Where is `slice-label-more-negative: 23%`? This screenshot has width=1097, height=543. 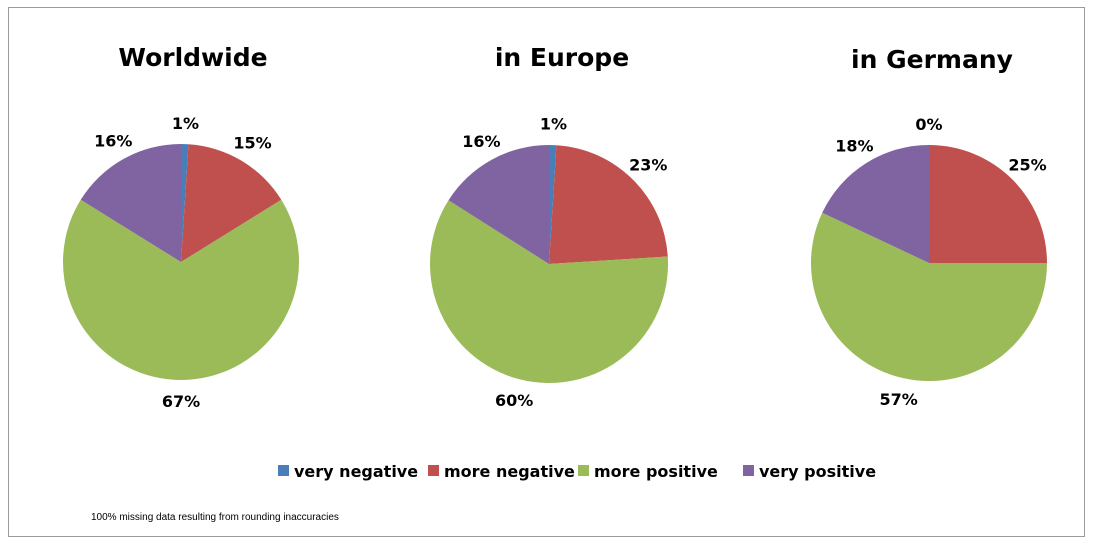 slice-label-more-negative: 23% is located at coordinates (648, 165).